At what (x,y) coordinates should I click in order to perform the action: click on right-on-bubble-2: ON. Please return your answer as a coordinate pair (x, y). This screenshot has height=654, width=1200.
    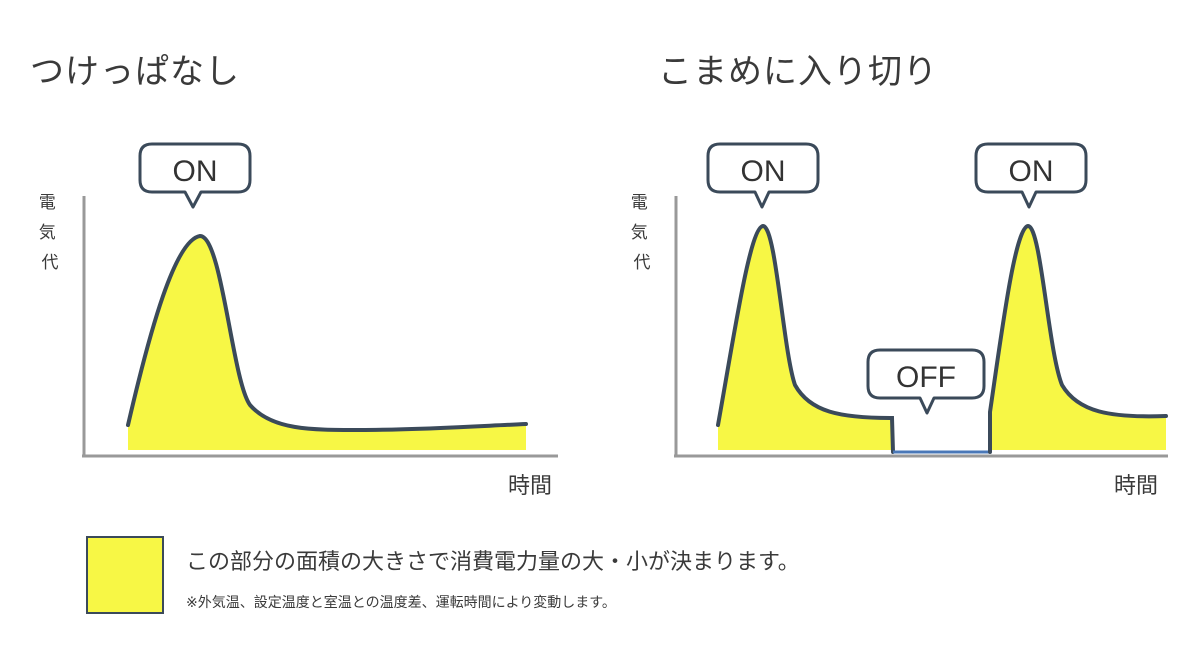
    Looking at the image, I should click on (1031, 175).